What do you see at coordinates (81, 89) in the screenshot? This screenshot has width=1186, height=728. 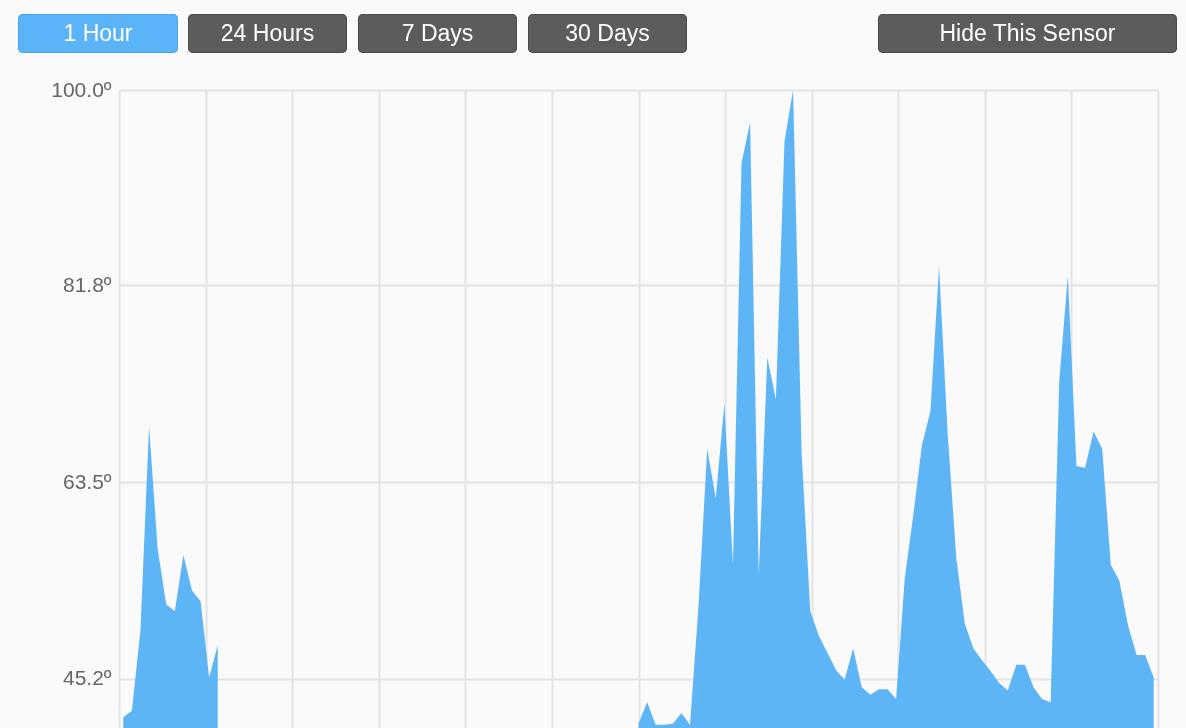 I see `y-tick-label: 100.0º` at bounding box center [81, 89].